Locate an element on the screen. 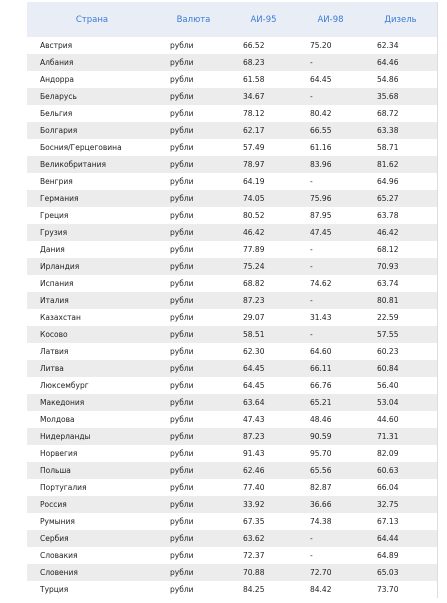 The width and height of the screenshot is (447, 603). table-cell: 35.68 is located at coordinates (400, 96).